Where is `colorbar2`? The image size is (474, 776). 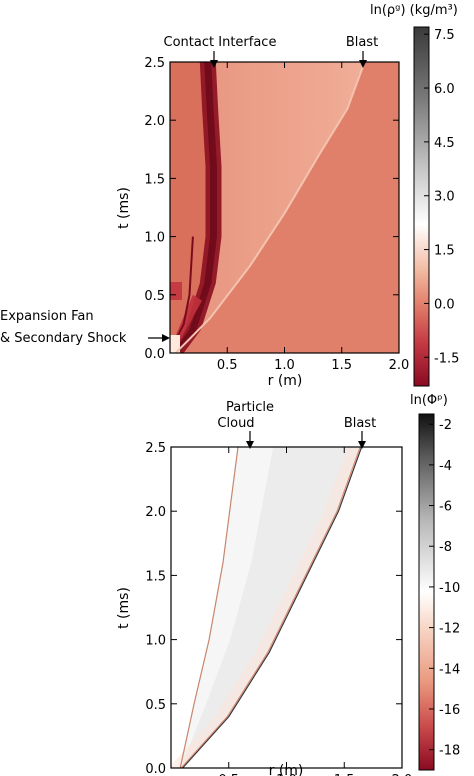 colorbar2 is located at coordinates (426, 592).